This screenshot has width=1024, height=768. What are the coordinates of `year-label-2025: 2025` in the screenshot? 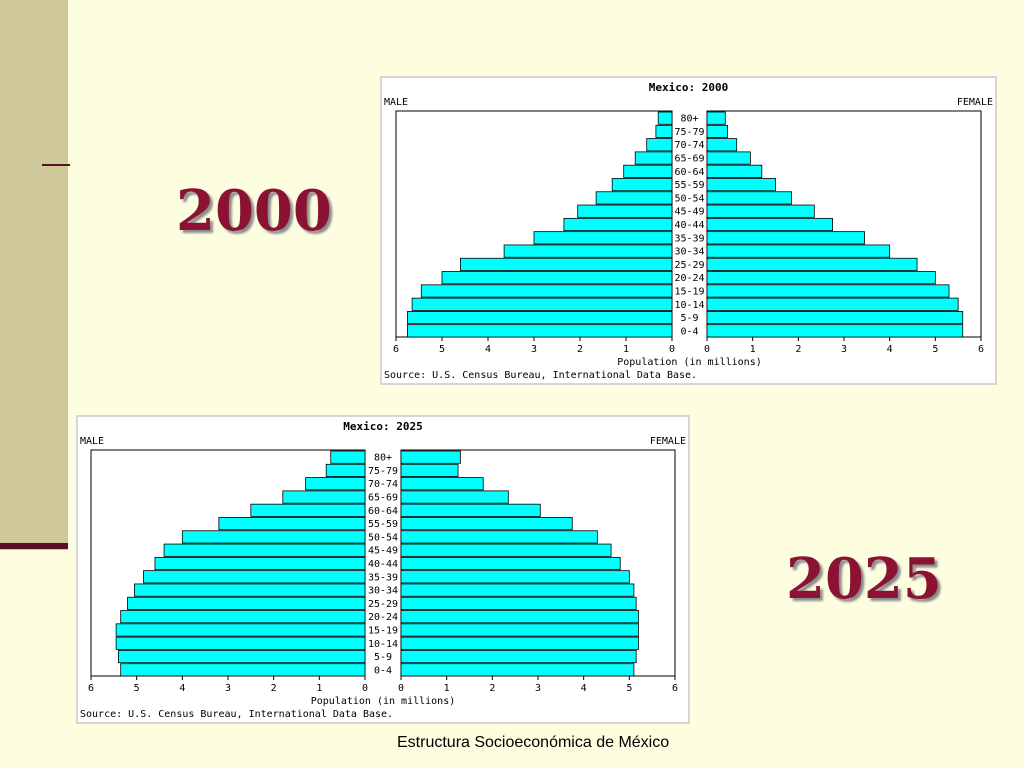 It's located at (864, 579).